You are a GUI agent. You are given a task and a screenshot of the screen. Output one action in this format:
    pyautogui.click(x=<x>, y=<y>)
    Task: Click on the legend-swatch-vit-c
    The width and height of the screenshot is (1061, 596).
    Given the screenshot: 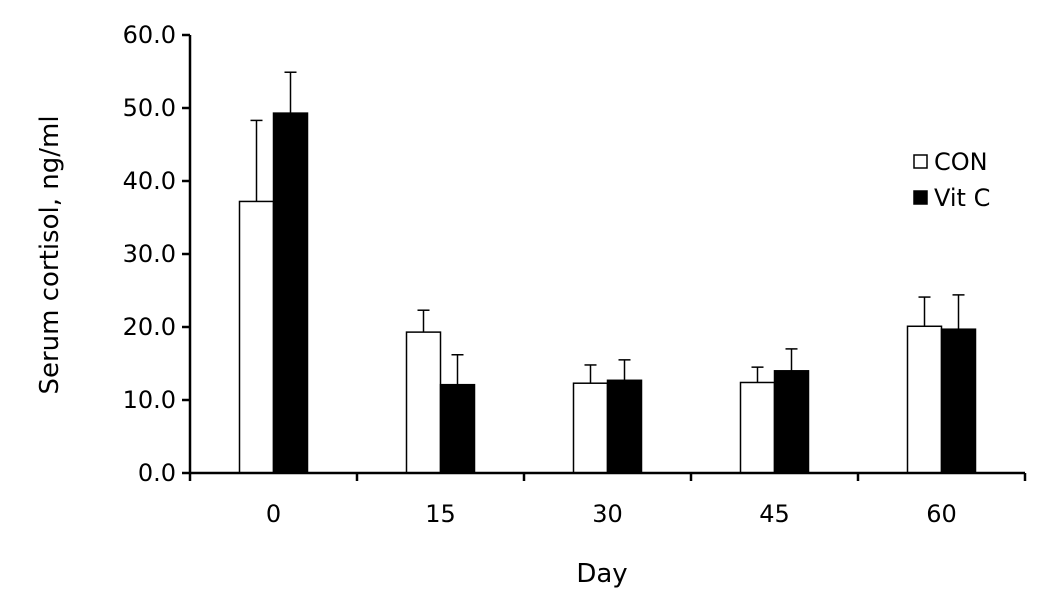 What is the action you would take?
    pyautogui.click(x=920, y=197)
    